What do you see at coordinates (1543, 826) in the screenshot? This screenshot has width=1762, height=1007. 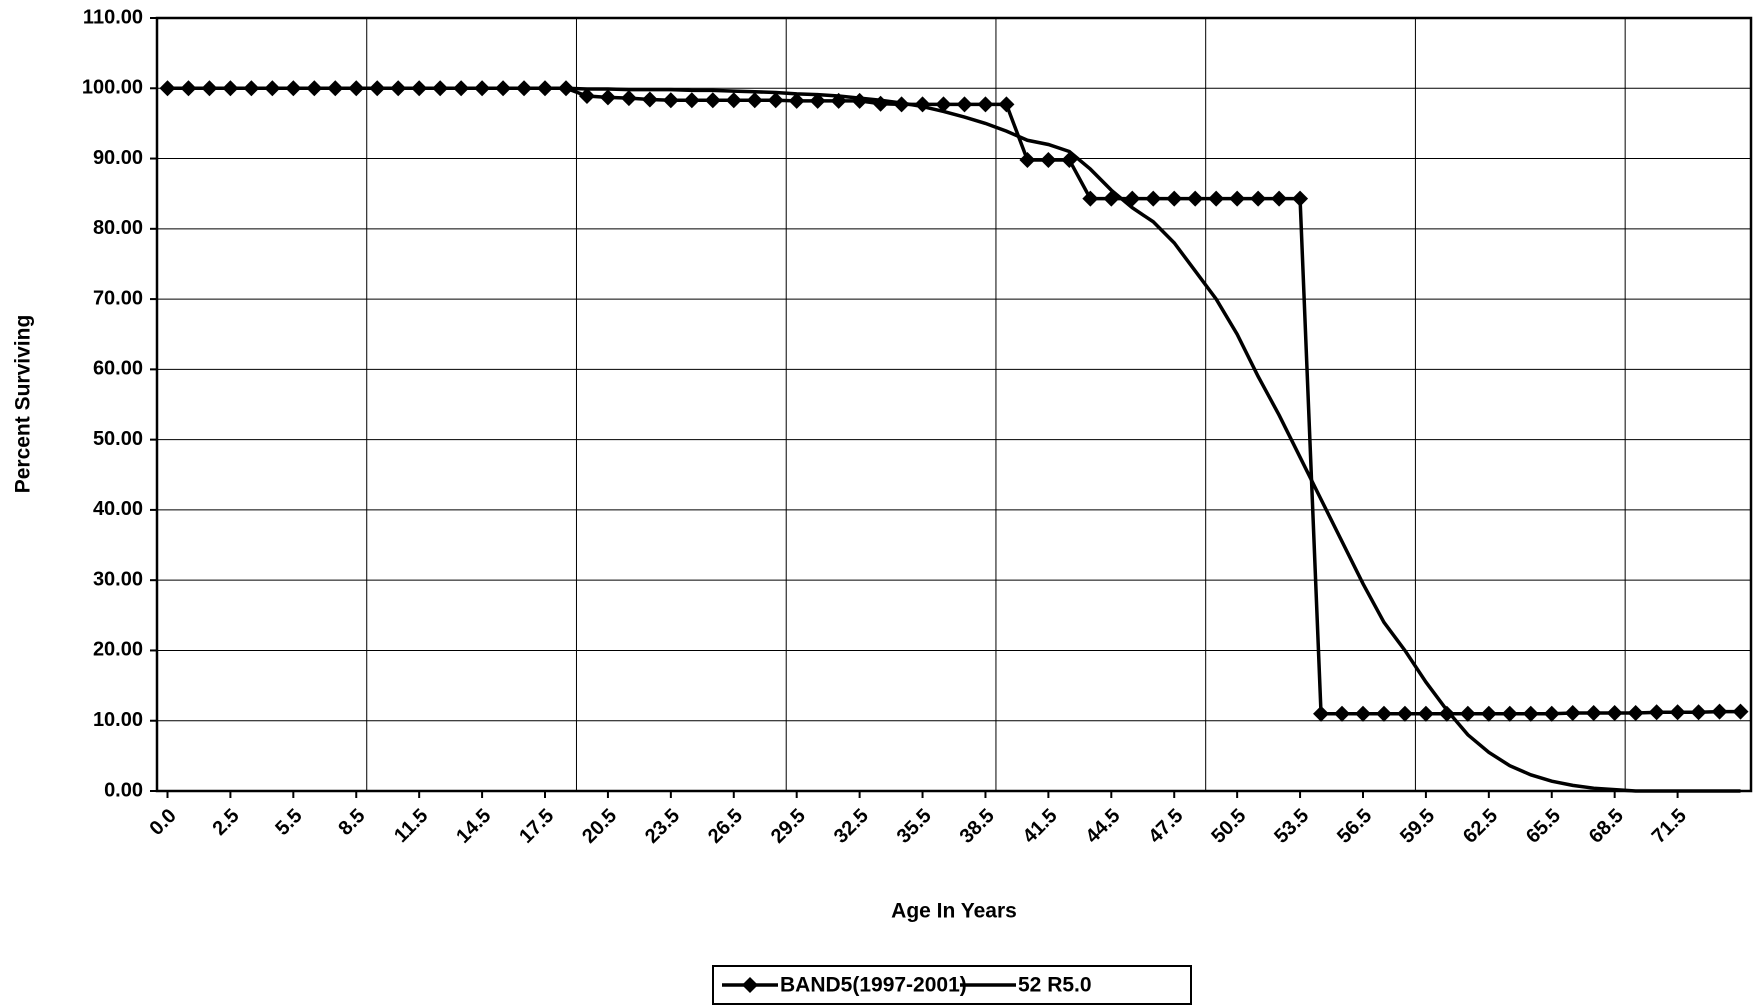 I see `x-tick-label: 65.5` at bounding box center [1543, 826].